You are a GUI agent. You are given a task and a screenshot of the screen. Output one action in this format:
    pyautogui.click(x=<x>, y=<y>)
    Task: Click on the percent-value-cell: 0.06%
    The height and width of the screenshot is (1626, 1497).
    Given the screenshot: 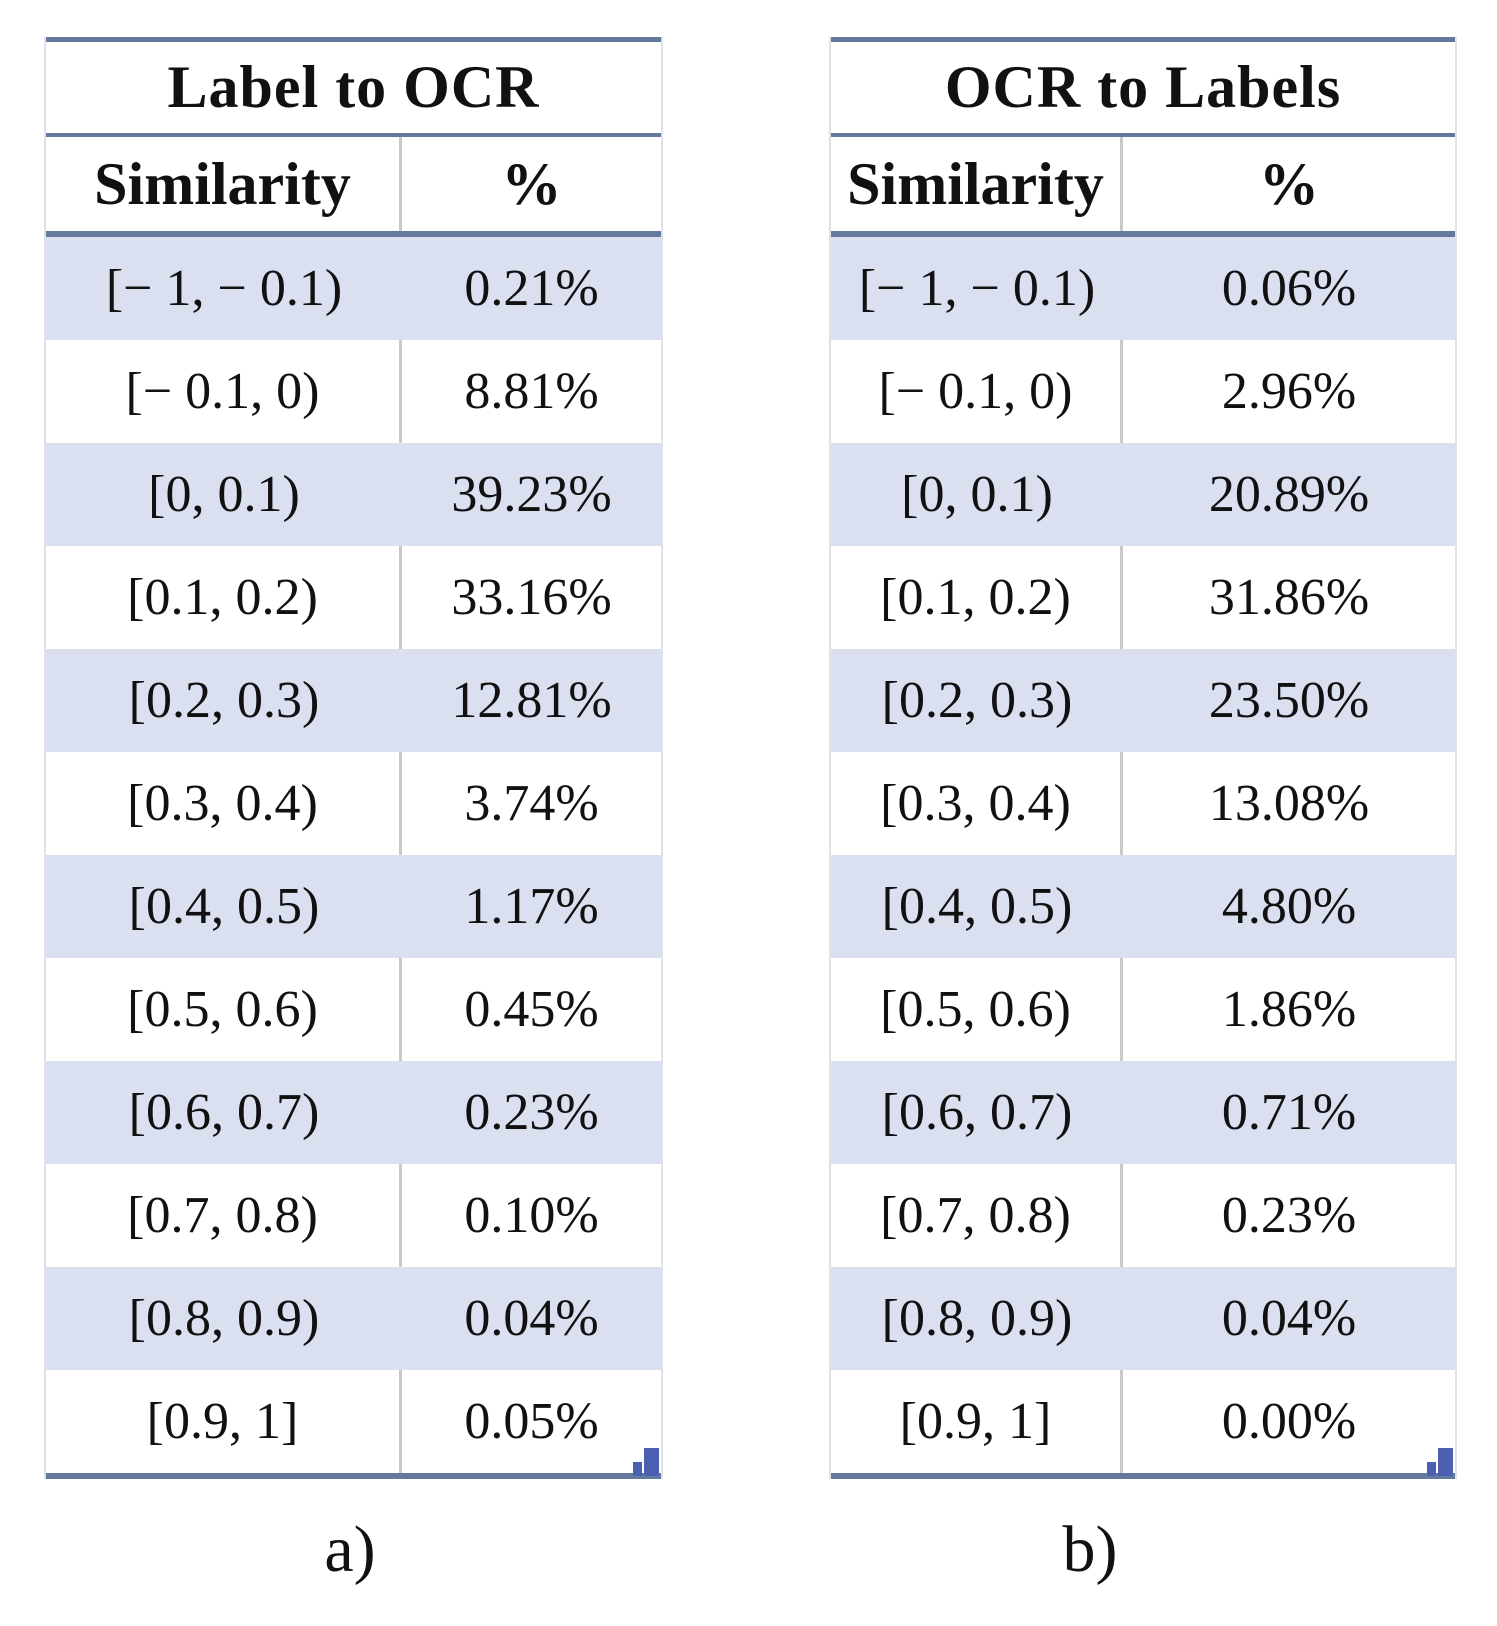 What is the action you would take?
    pyautogui.click(x=1289, y=288)
    